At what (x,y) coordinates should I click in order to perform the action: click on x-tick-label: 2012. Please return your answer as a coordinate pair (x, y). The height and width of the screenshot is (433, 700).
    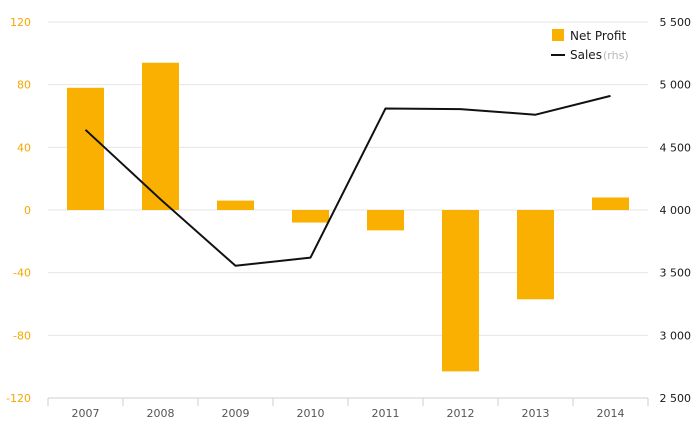
    Looking at the image, I should click on (461, 413).